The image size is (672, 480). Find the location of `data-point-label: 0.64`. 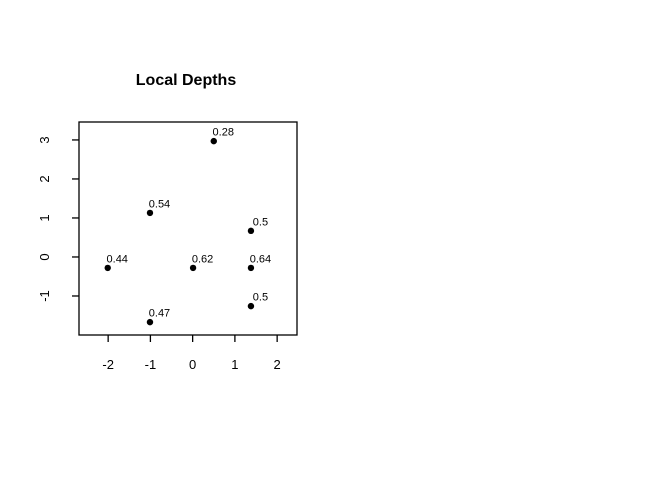

data-point-label: 0.64 is located at coordinates (260, 259).